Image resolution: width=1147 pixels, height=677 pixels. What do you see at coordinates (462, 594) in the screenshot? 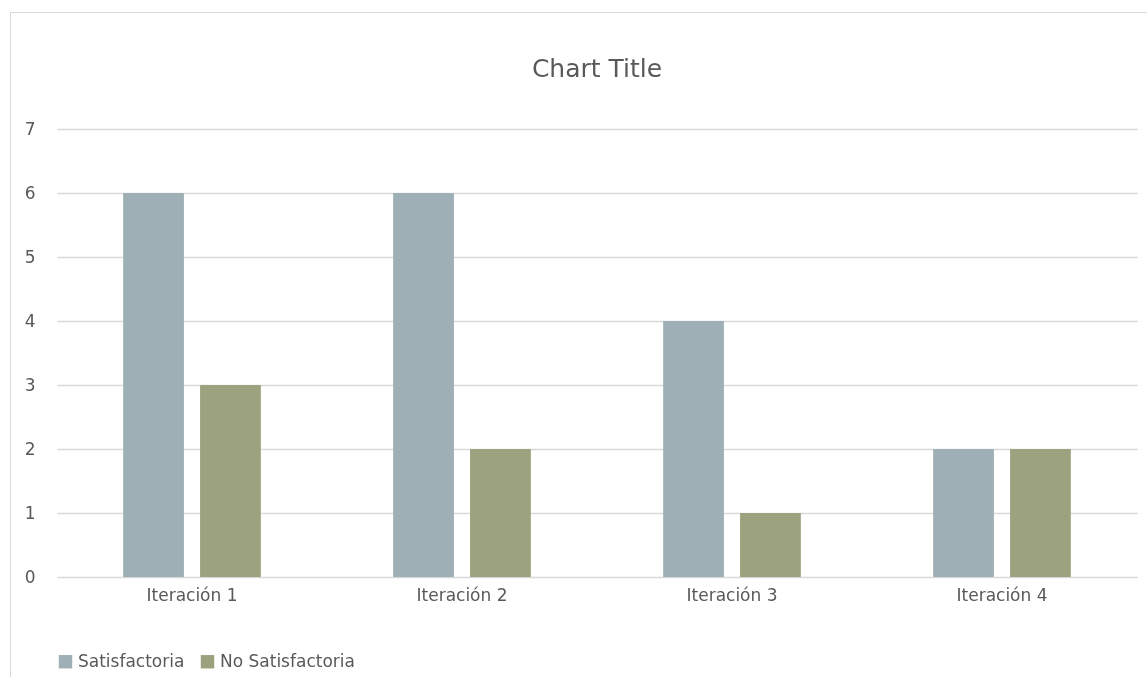
I see `x-tick-label: Iteración 2` at bounding box center [462, 594].